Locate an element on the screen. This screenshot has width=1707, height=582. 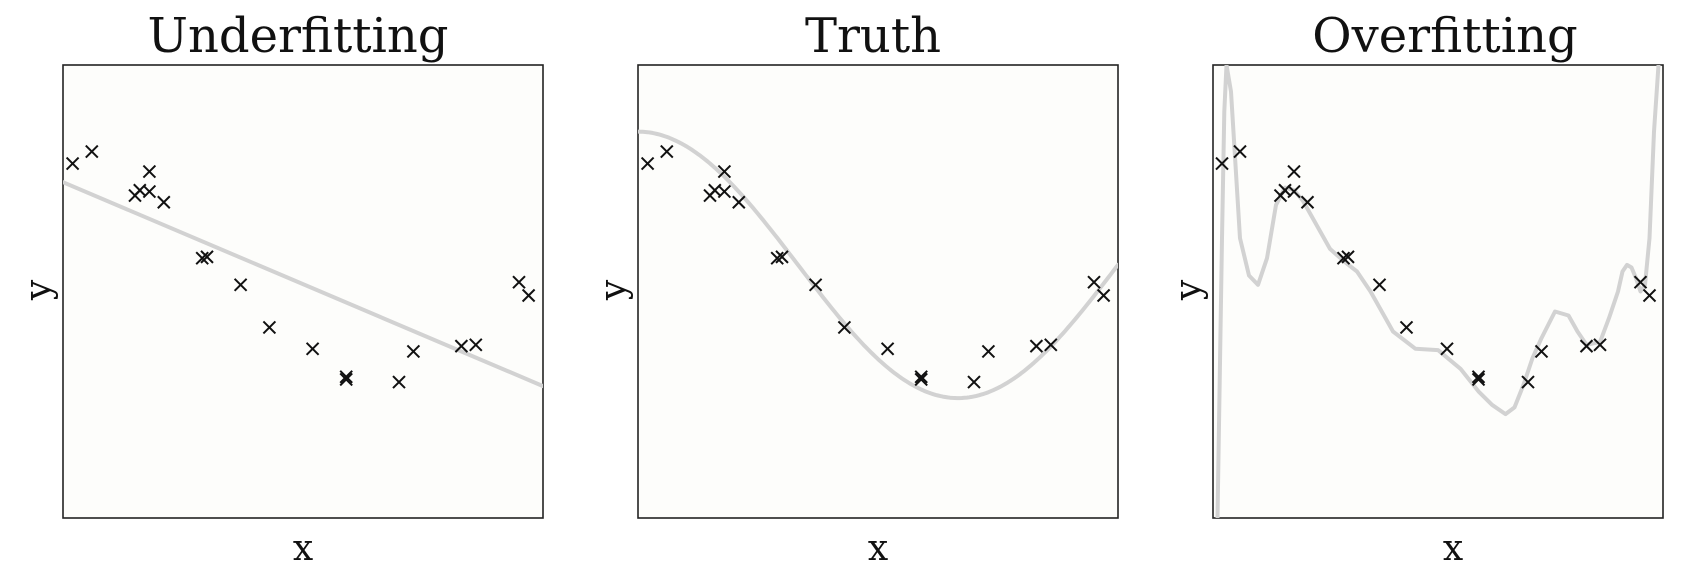
chart-title: Overfitting is located at coordinates (1444, 36).